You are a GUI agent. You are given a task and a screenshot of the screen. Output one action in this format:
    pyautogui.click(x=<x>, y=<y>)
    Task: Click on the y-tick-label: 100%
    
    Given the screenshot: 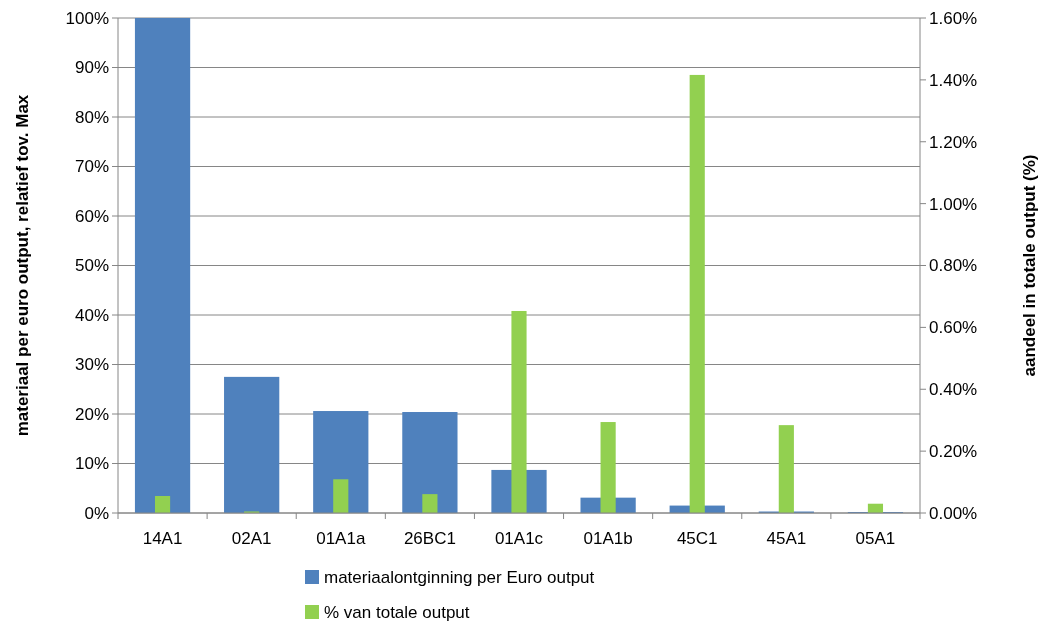 What is the action you would take?
    pyautogui.click(x=87, y=18)
    